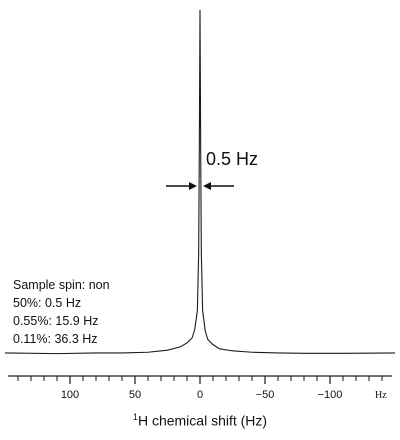 This screenshot has height=440, width=400. I want to click on annotation-0-55-percent: 0.55%: 15.9 Hz, so click(56, 321).